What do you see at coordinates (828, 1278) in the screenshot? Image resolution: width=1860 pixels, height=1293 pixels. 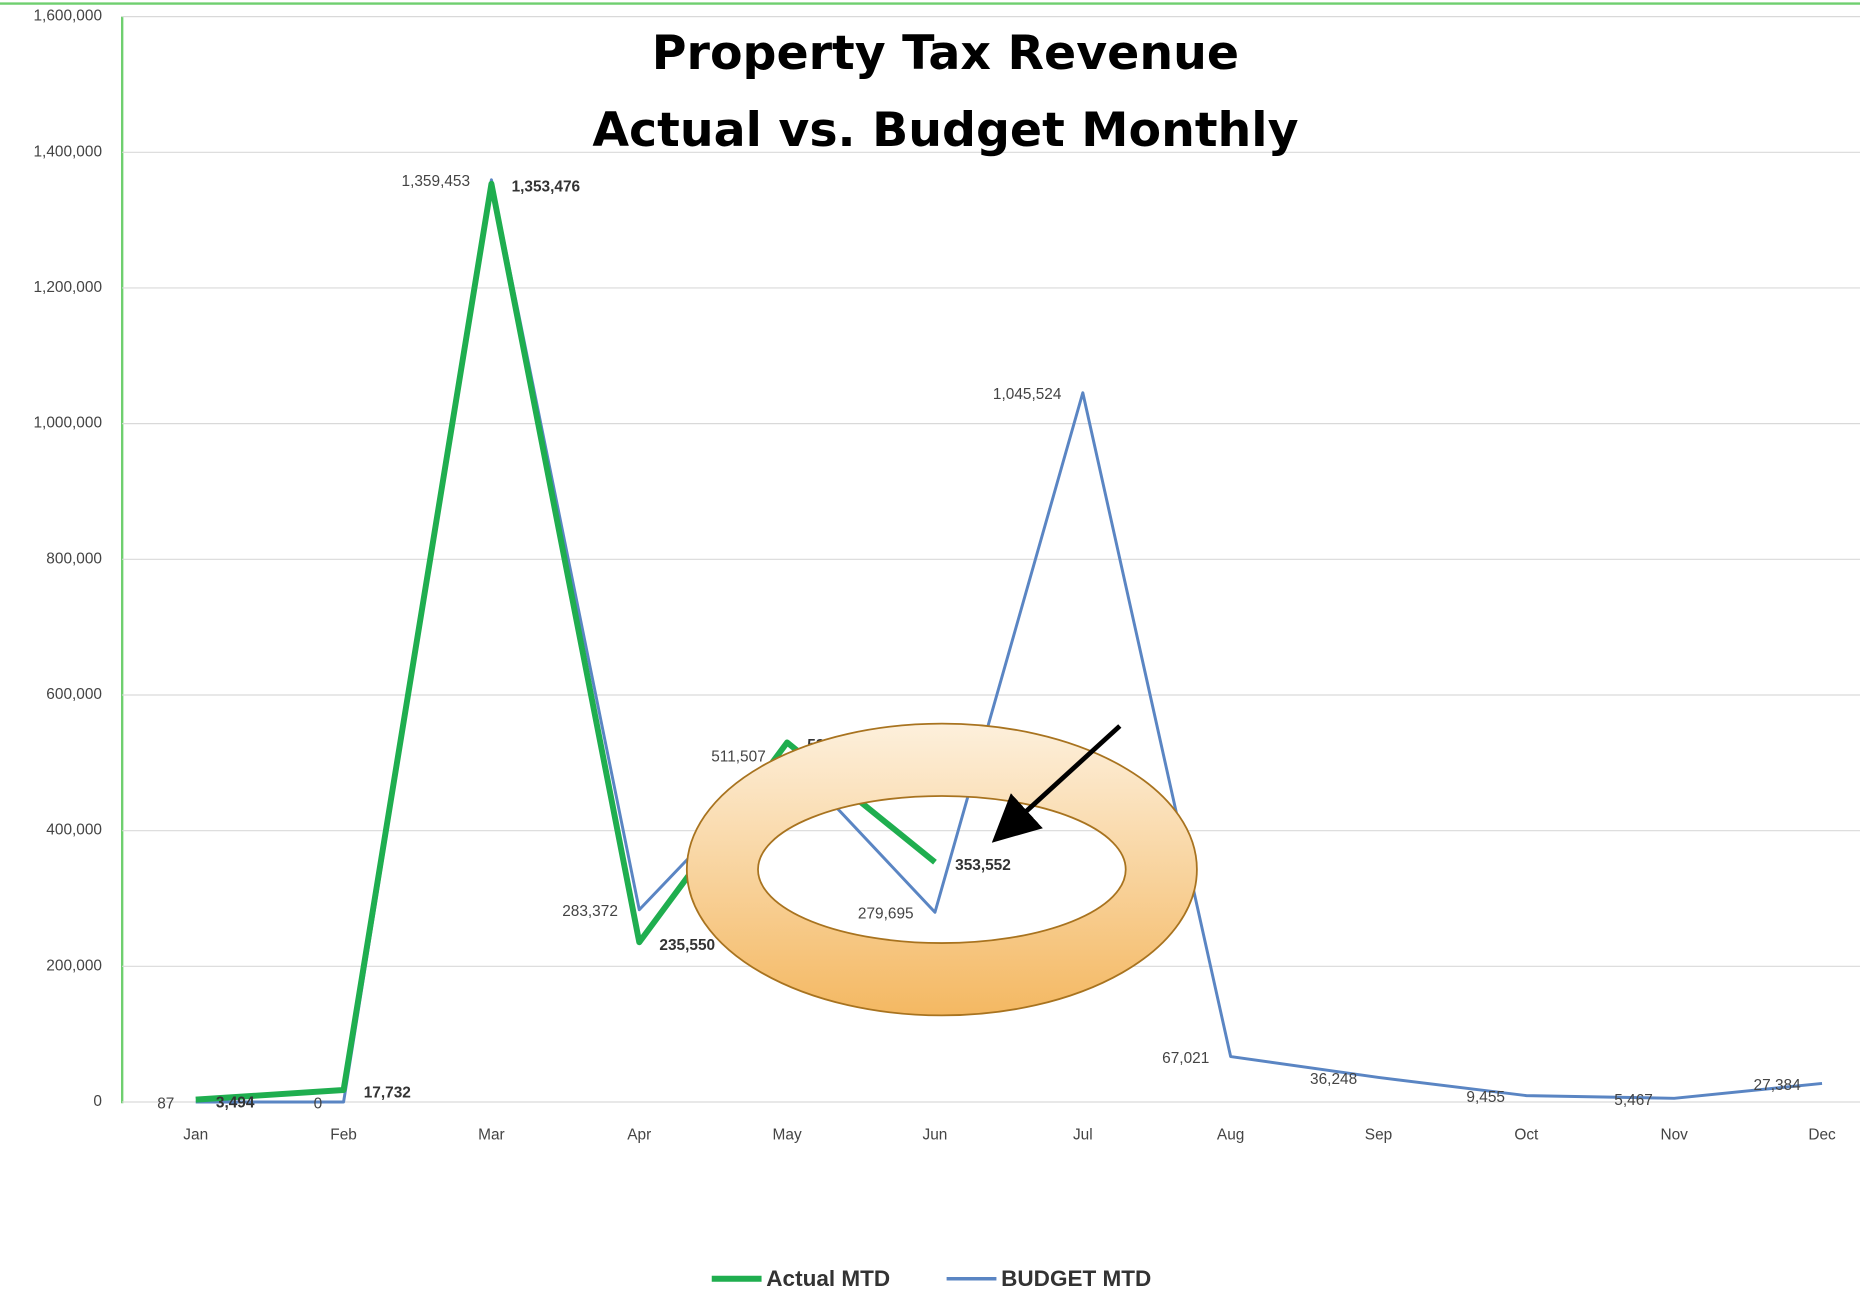 I see `legend-label: Actual MTD` at bounding box center [828, 1278].